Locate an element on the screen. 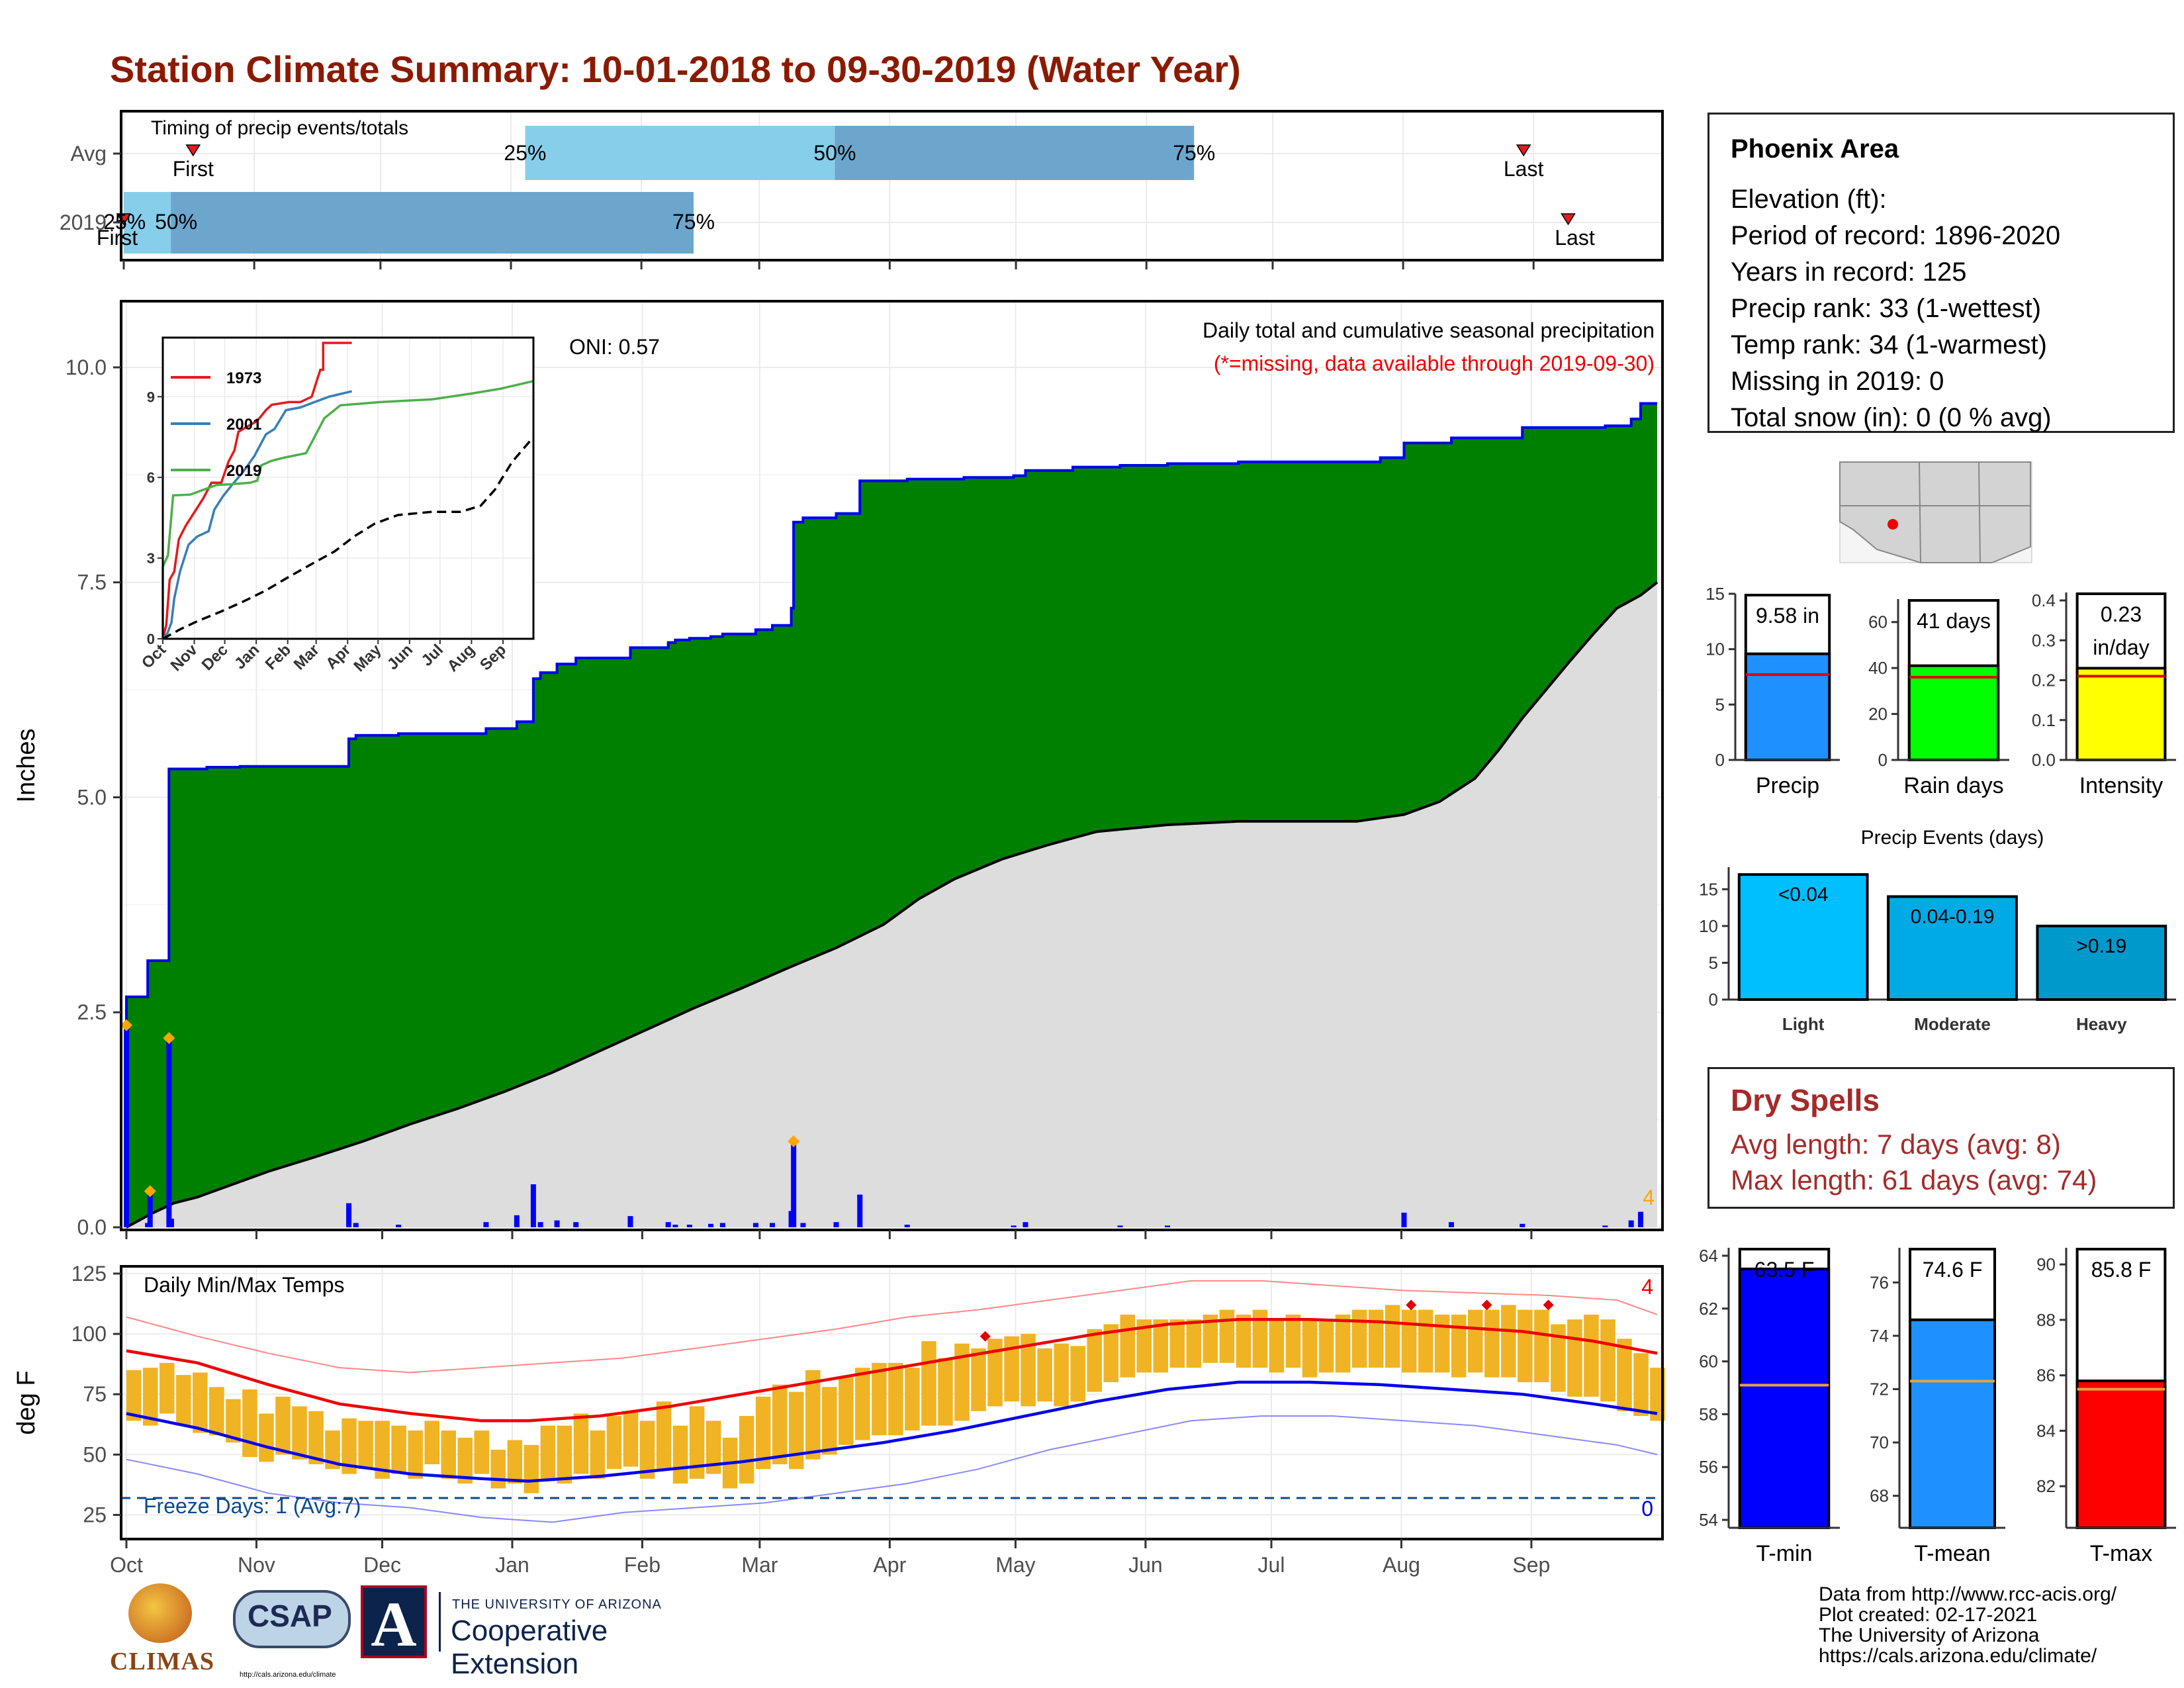 This screenshot has height=1688, width=2184. state-border is located at coordinates (1920, 512).